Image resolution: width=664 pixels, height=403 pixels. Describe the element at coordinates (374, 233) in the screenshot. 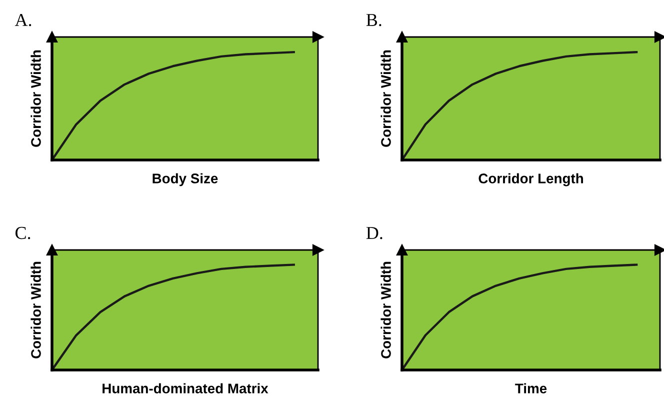

I see `chart-title: D.` at that location.